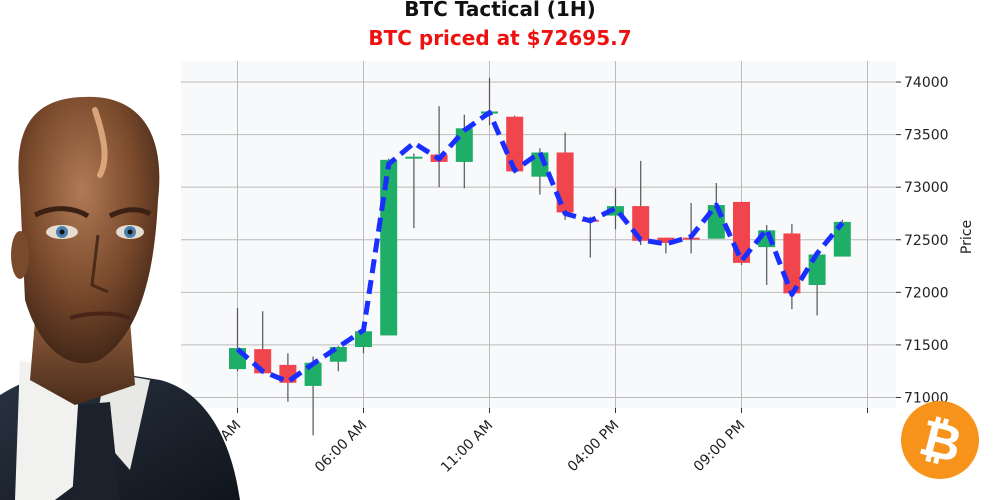 This screenshot has width=1000, height=500. I want to click on chart-title: BTC Tactical (1H), so click(500, 10).